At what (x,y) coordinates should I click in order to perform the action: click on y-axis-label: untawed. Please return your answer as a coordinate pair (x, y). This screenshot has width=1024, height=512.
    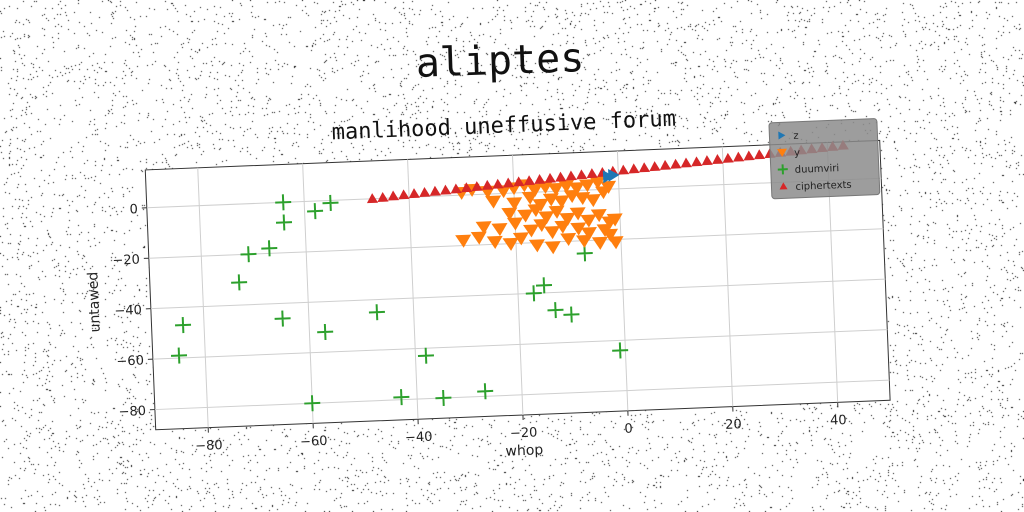
    Looking at the image, I should click on (94, 301).